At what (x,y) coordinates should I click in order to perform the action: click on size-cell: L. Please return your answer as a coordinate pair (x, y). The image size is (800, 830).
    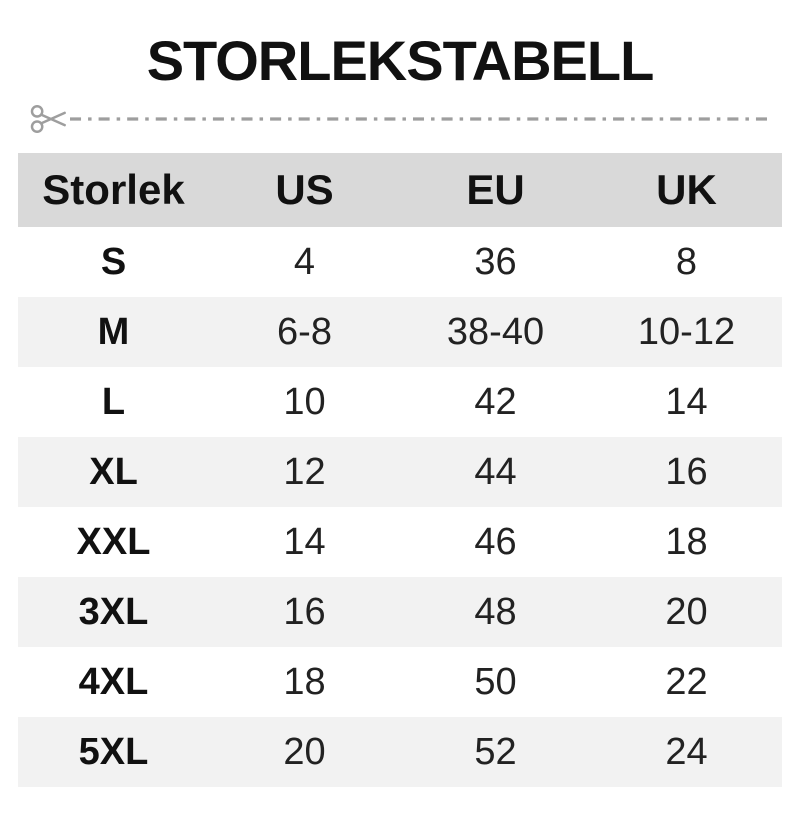
    Looking at the image, I should click on (113, 401).